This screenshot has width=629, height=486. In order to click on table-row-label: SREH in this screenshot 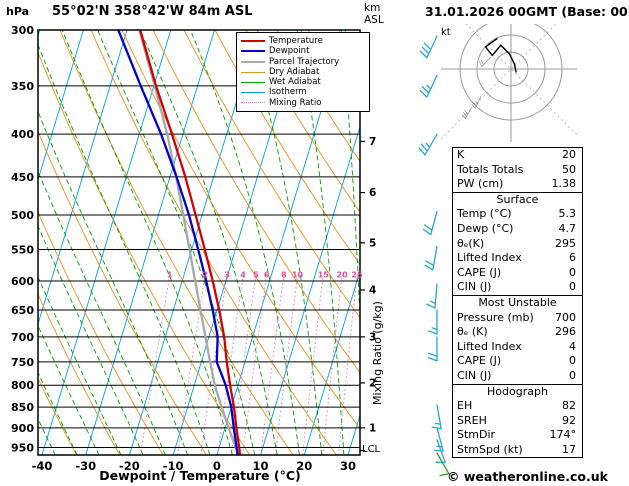, I will do `click(472, 420)`.